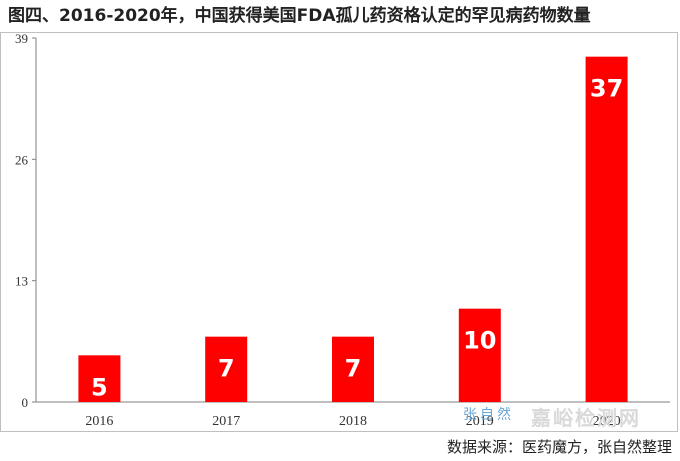 Image resolution: width=680 pixels, height=461 pixels. I want to click on y-tick-label: 39, so click(21, 38).